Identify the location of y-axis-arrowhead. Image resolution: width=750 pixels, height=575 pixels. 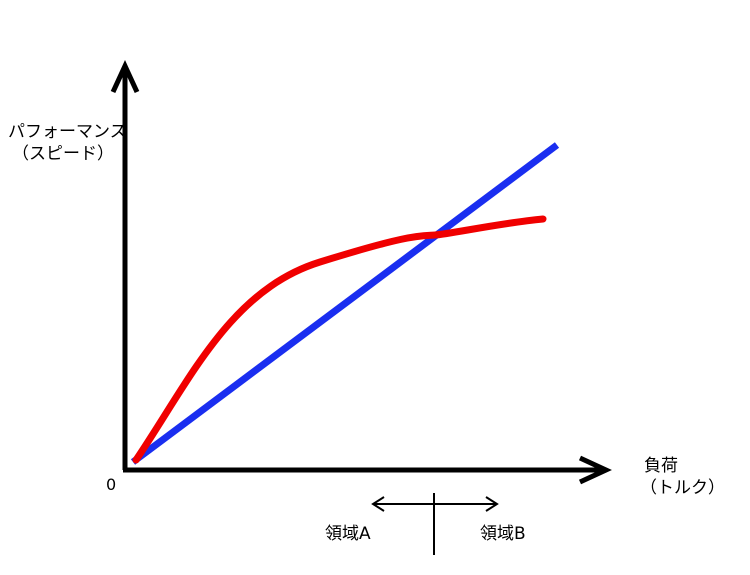
(125, 77).